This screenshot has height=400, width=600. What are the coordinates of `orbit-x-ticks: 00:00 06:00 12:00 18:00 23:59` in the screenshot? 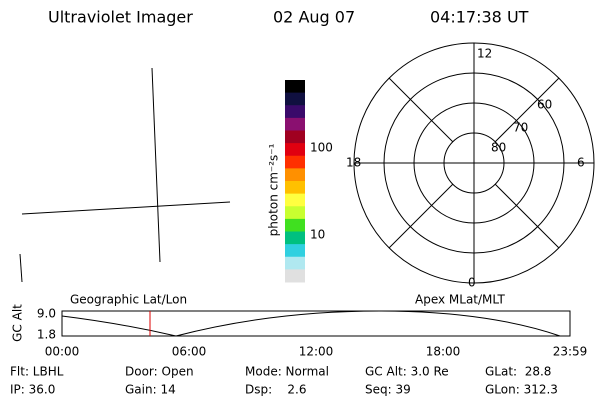 It's located at (316, 352).